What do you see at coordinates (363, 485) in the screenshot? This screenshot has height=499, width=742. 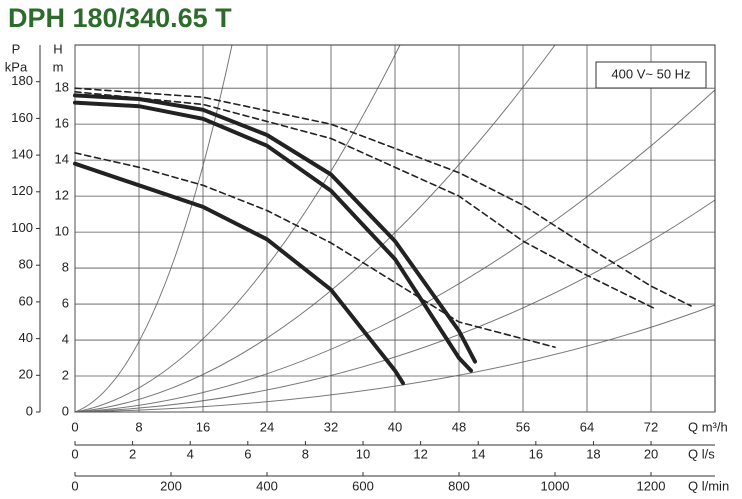 I see `x-tick-label: 600` at bounding box center [363, 485].